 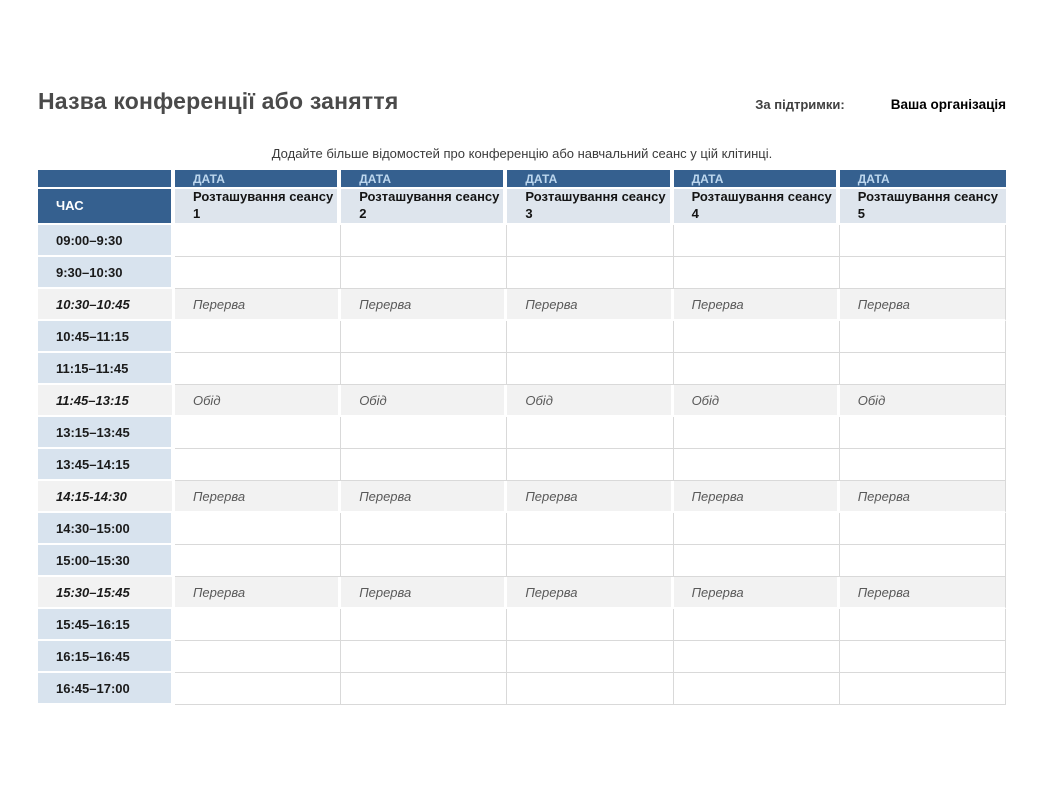 I want to click on time-cell: 13:15–13:45, so click(x=106, y=433).